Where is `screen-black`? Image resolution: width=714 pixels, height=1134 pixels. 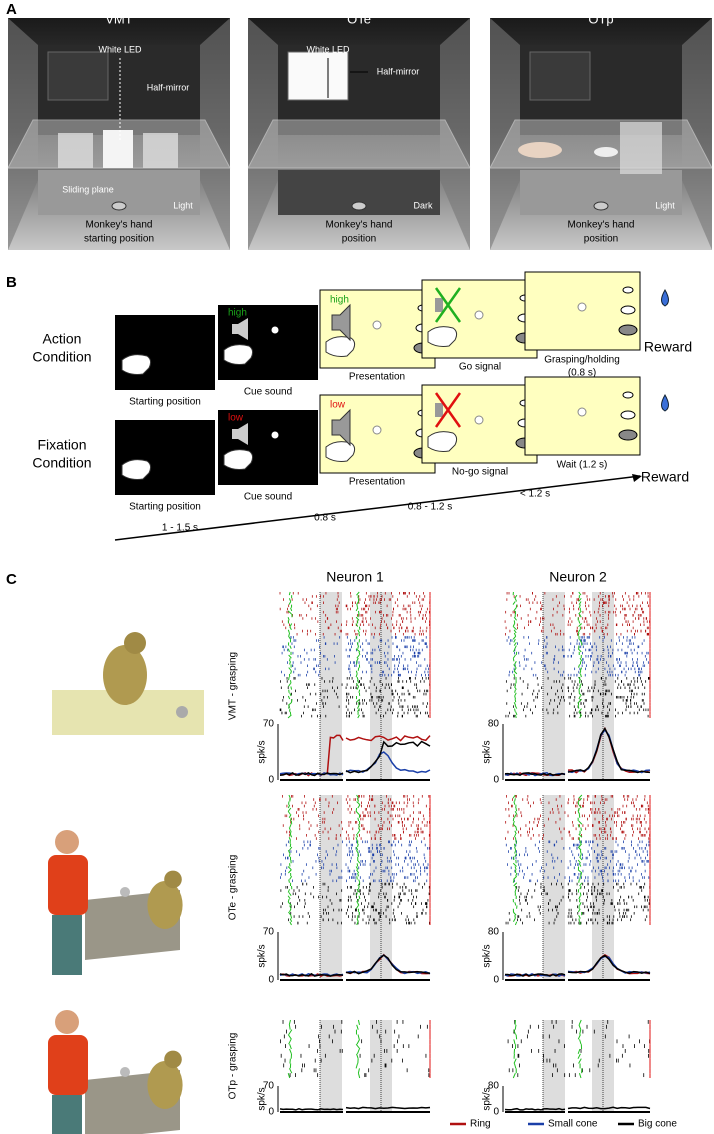
screen-black is located at coordinates (268, 447).